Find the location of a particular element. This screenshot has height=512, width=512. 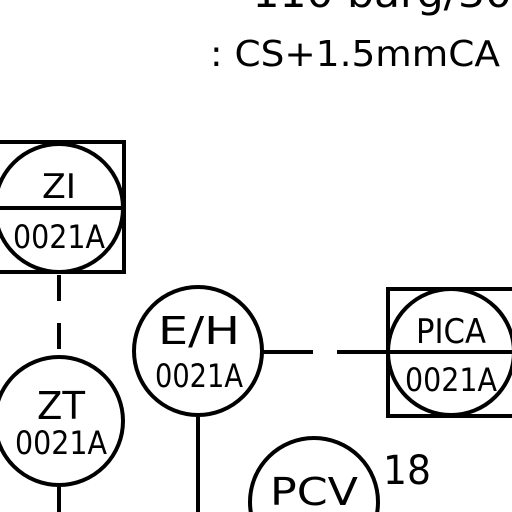

zi-number: 0021A is located at coordinates (59, 237).